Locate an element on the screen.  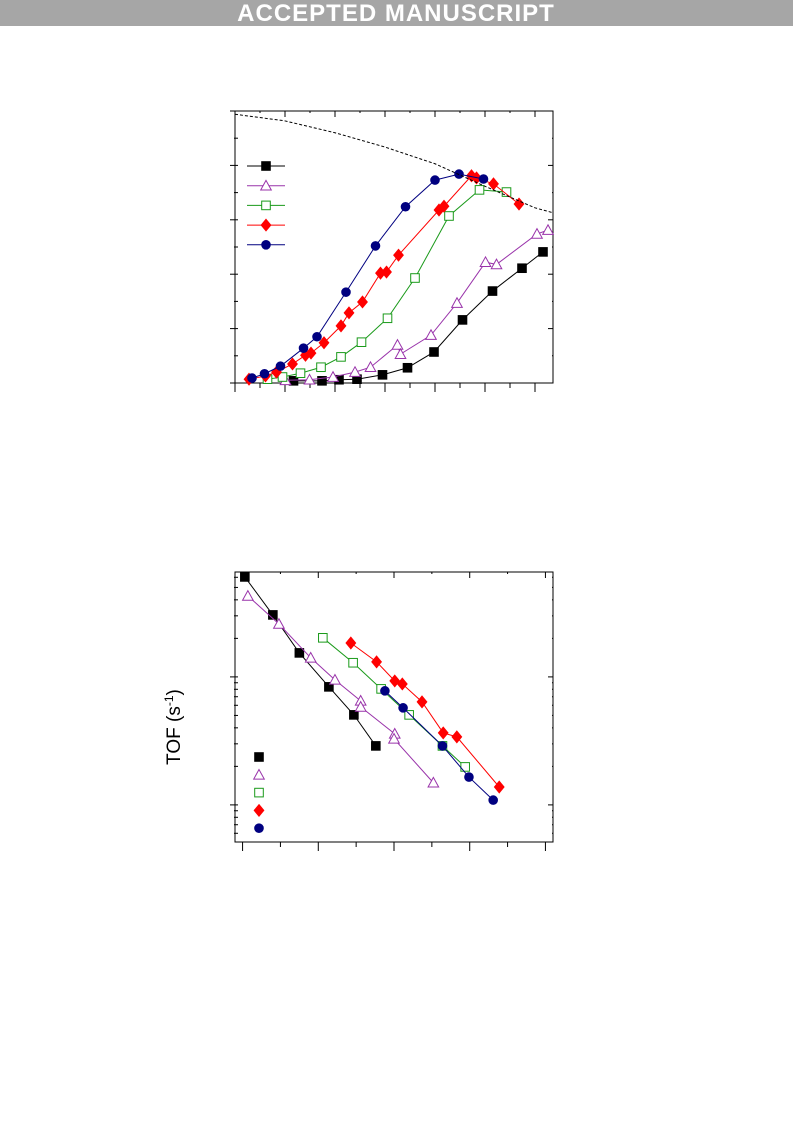
reference-curve is located at coordinates (394, 163).